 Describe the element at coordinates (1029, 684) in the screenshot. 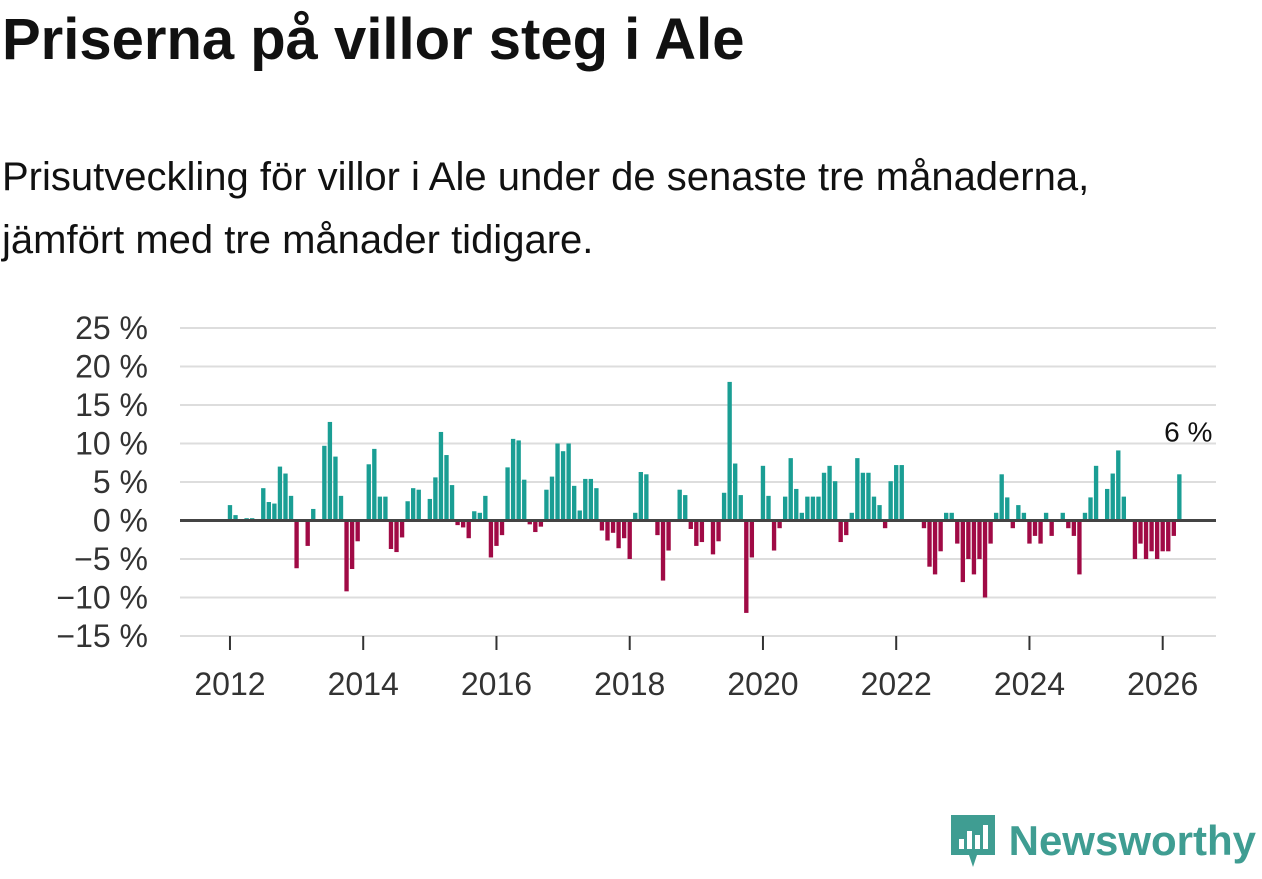

I see `x-tick-label: 2024` at that location.